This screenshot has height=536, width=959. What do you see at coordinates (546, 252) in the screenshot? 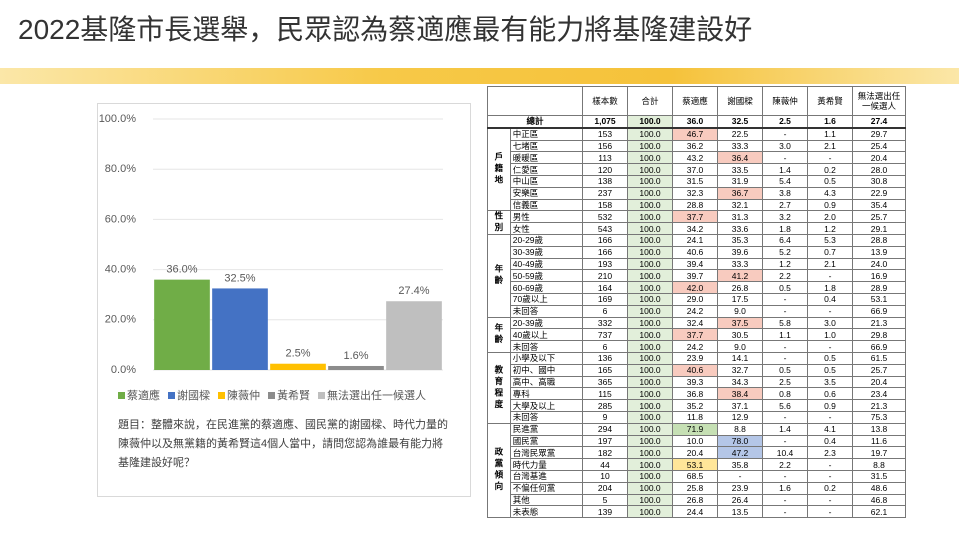
I see `row-label: 30-39歲` at bounding box center [546, 252].